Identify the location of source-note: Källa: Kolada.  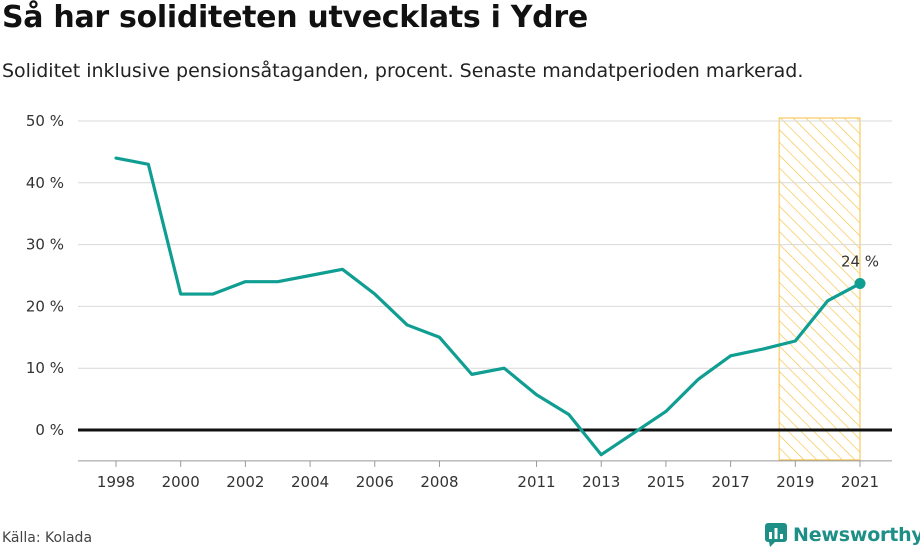
(47, 538).